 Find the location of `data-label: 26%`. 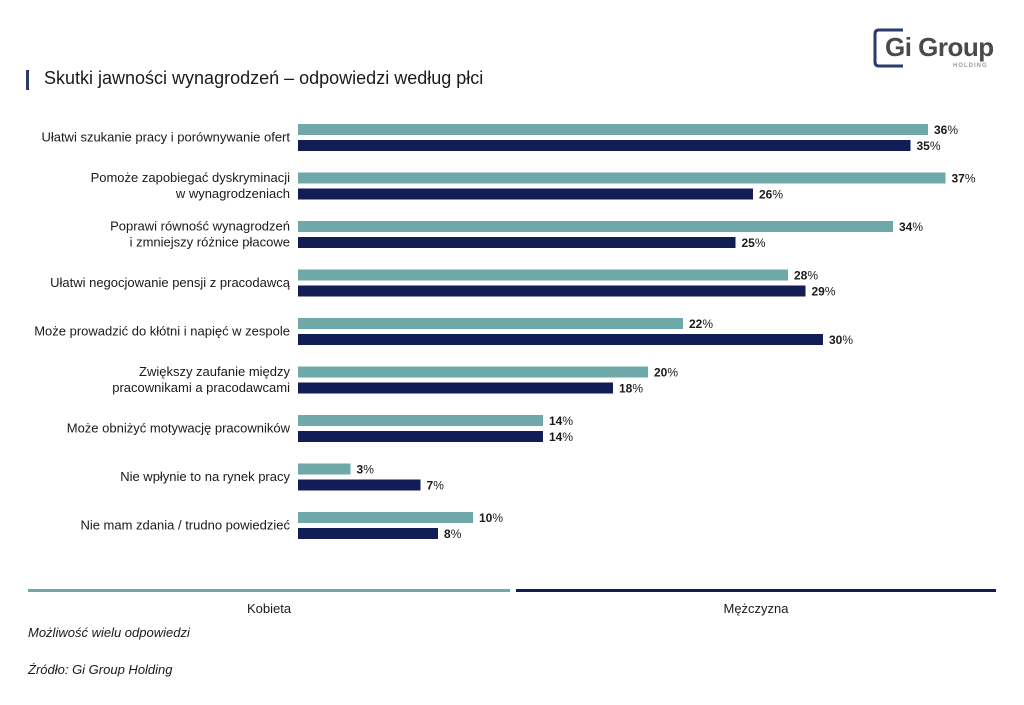

data-label: 26% is located at coordinates (771, 195).